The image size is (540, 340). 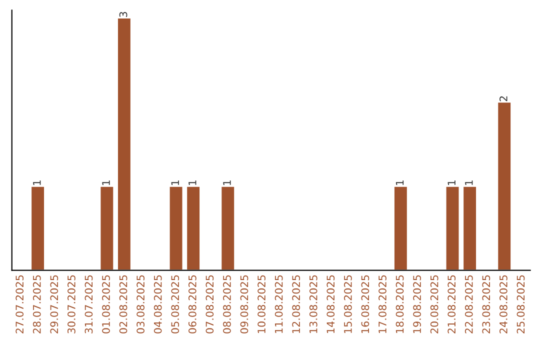 I want to click on x-tick-label: 21.08.2025, so click(x=452, y=304).